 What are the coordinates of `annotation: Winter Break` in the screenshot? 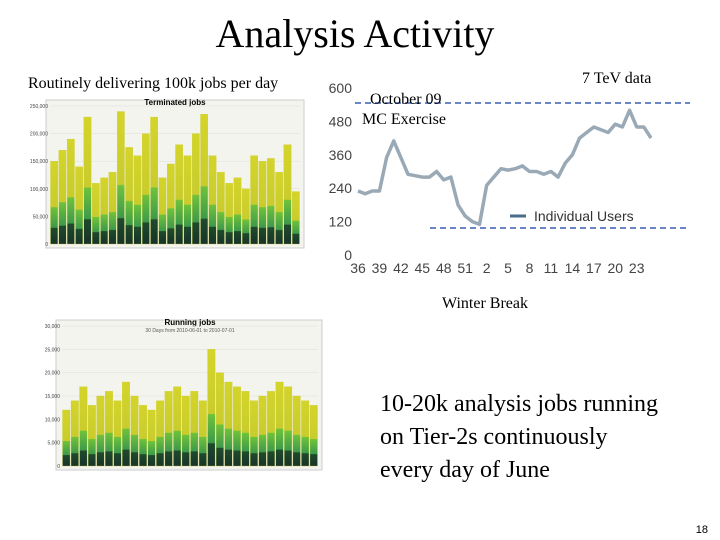 It's located at (485, 303).